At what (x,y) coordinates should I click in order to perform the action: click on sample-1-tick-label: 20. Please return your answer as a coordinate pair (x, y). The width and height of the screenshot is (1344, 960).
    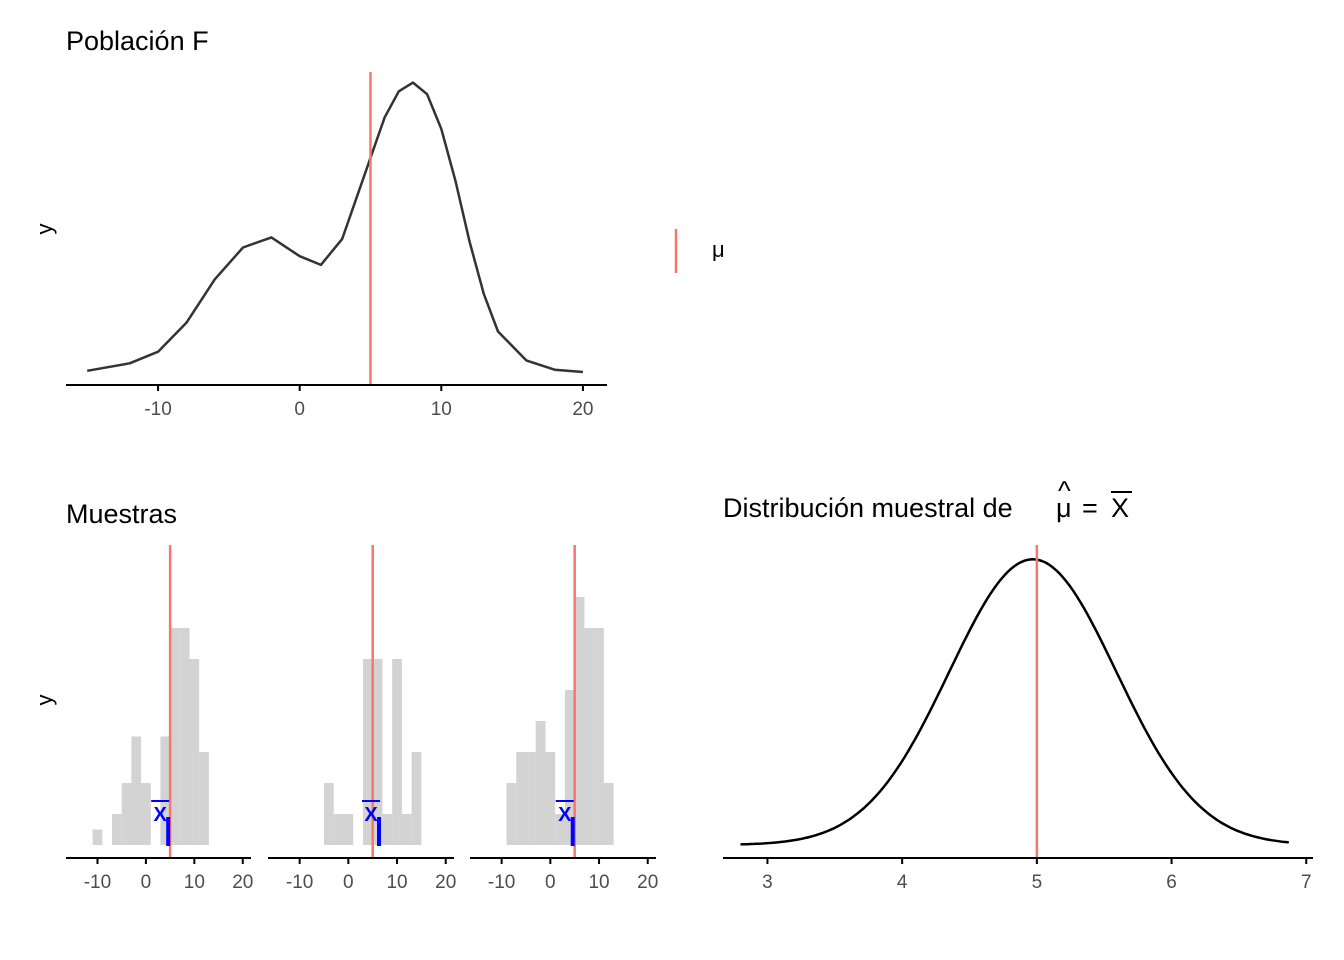
    Looking at the image, I should click on (242, 882).